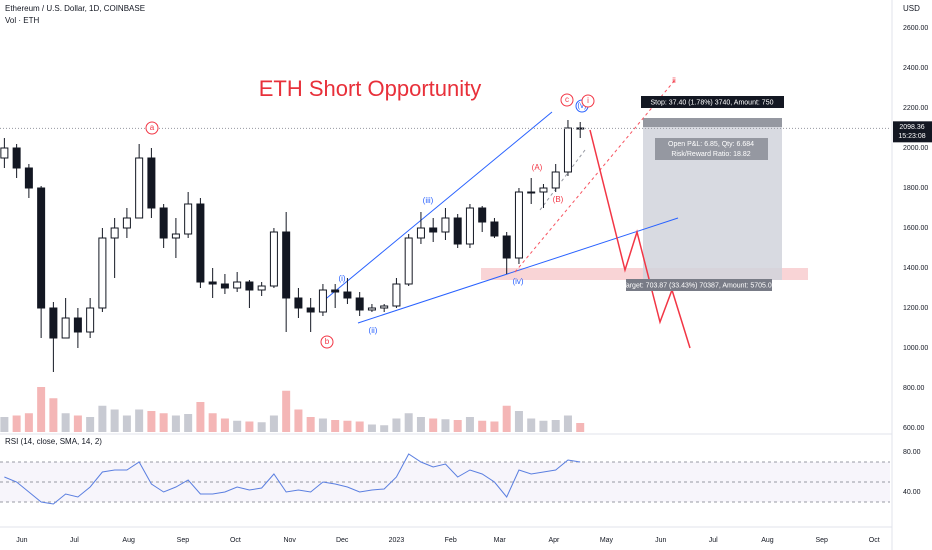  I want to click on wave-label: (i), so click(341, 278).